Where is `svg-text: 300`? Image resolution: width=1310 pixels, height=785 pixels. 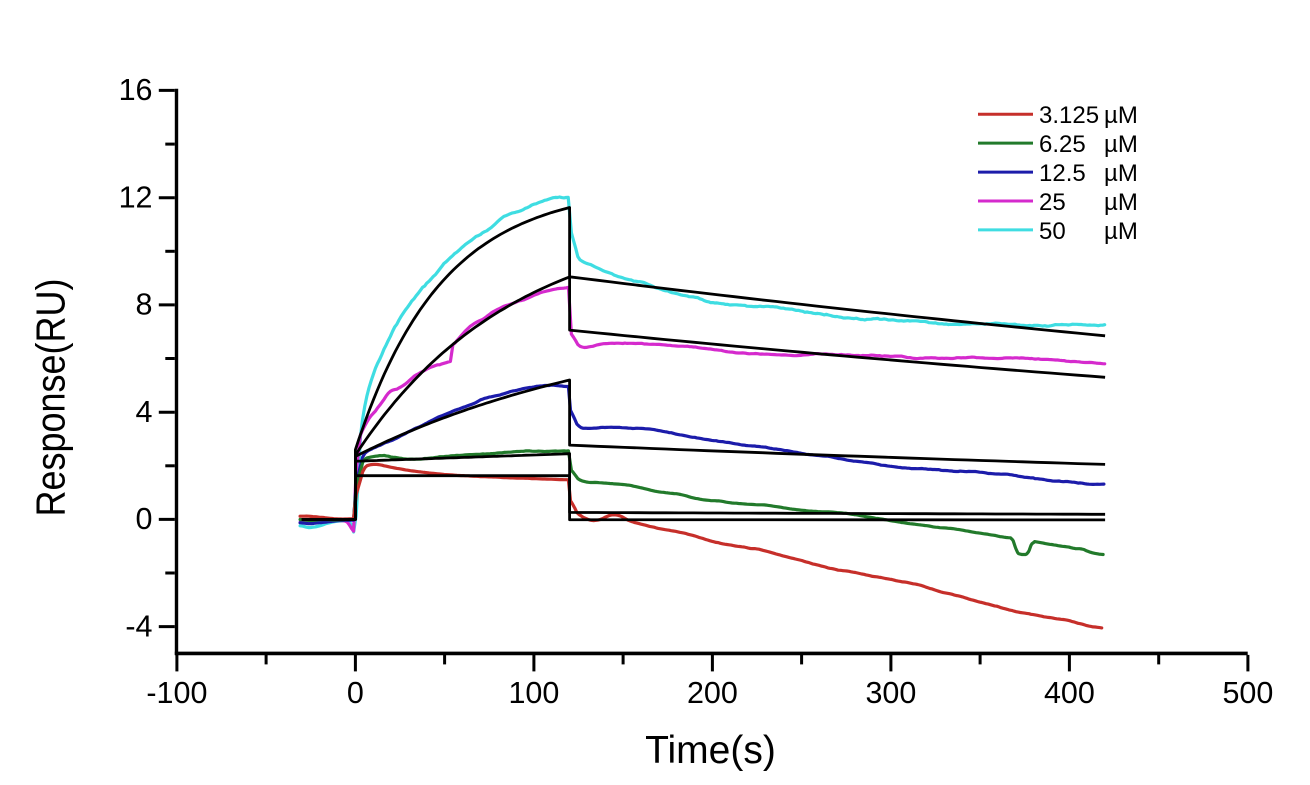
svg-text: 300 is located at coordinates (890, 693).